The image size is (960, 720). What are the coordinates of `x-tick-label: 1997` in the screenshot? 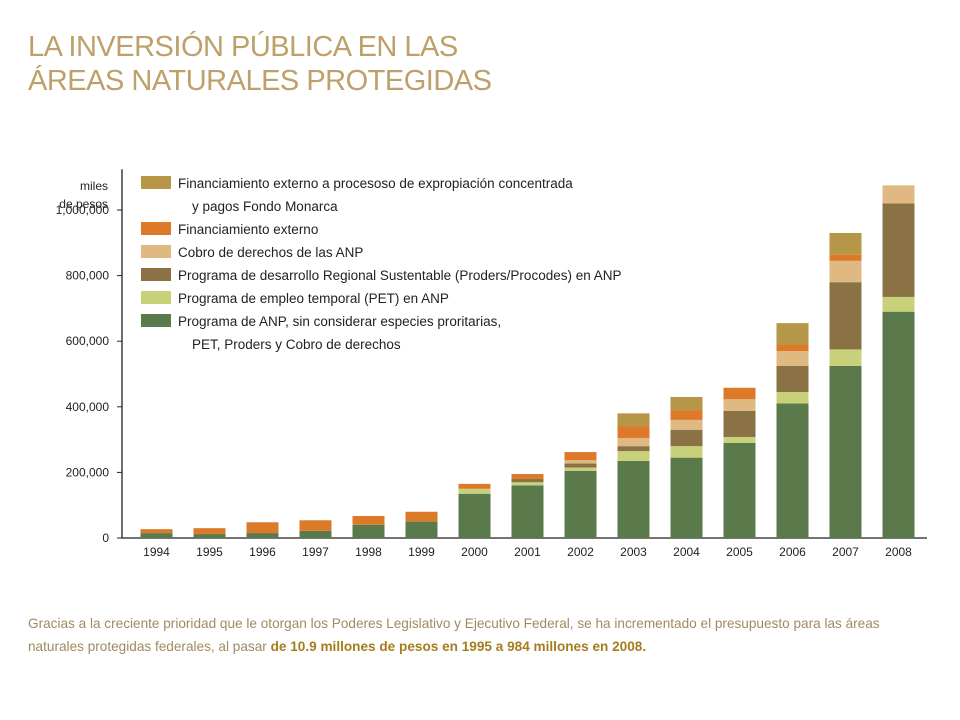 It's located at (315, 552).